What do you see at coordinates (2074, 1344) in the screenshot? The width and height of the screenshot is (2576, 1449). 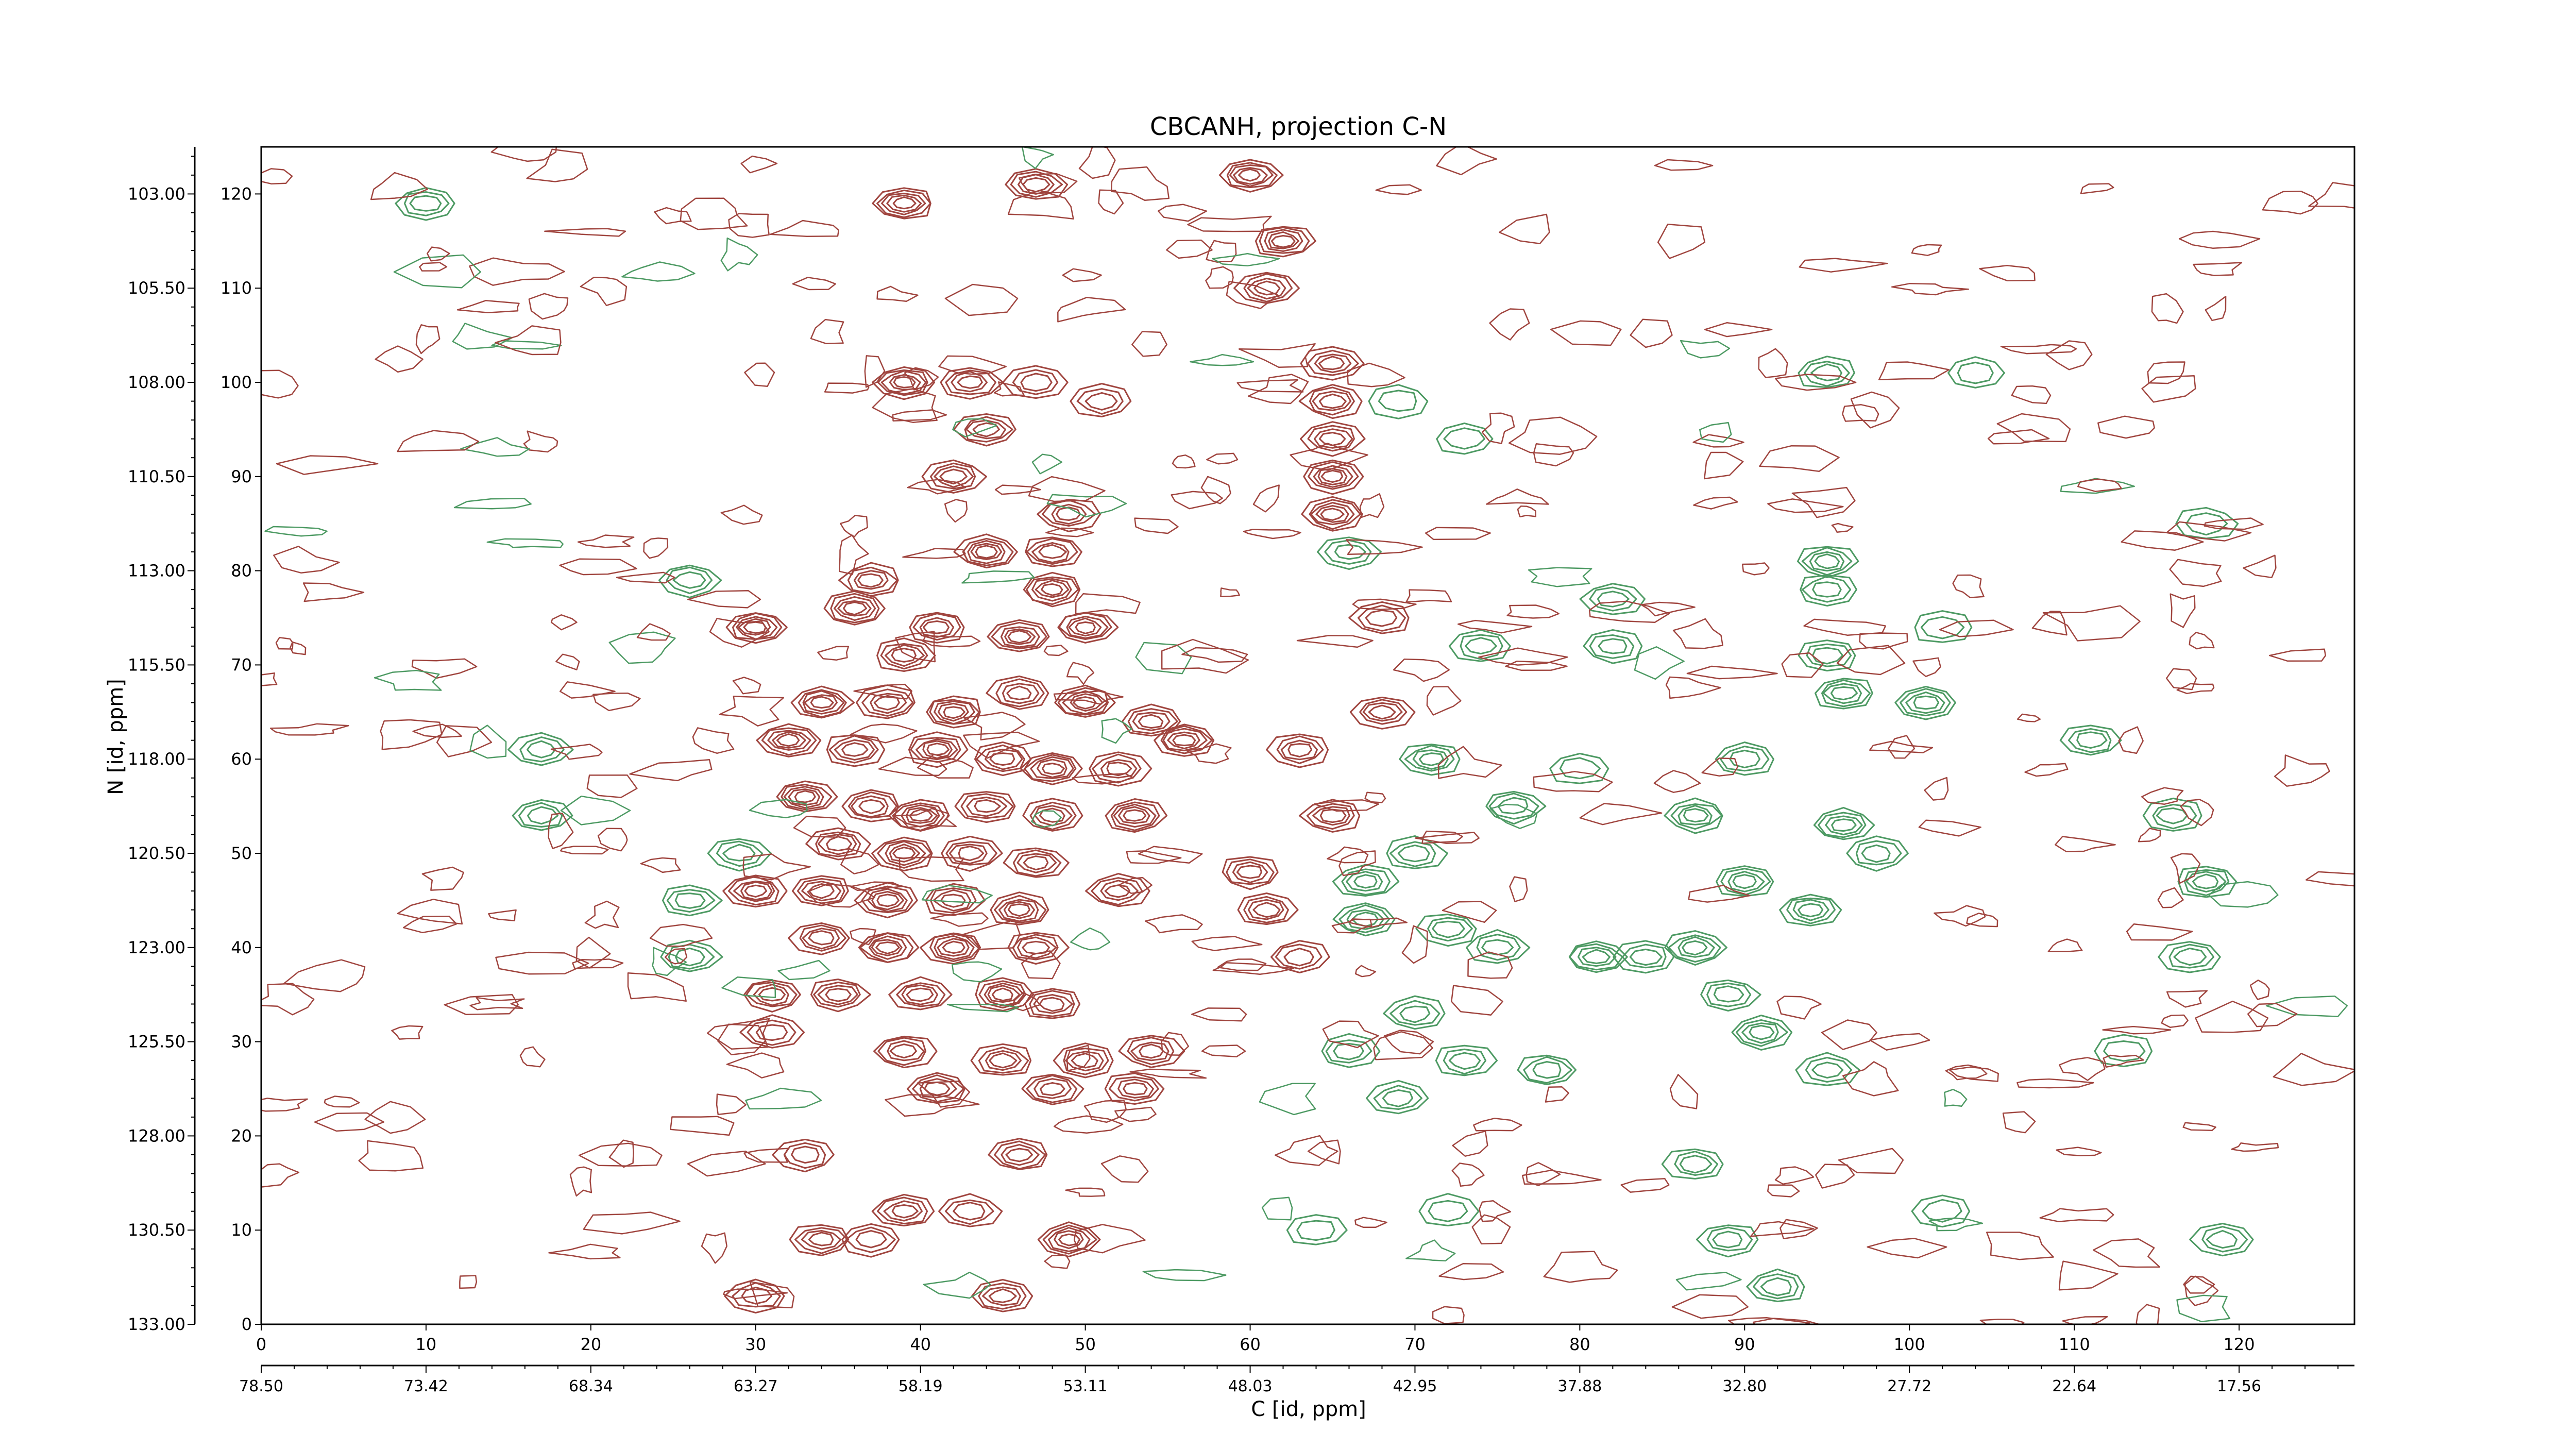 I see `x-index-tick-label: 110` at bounding box center [2074, 1344].